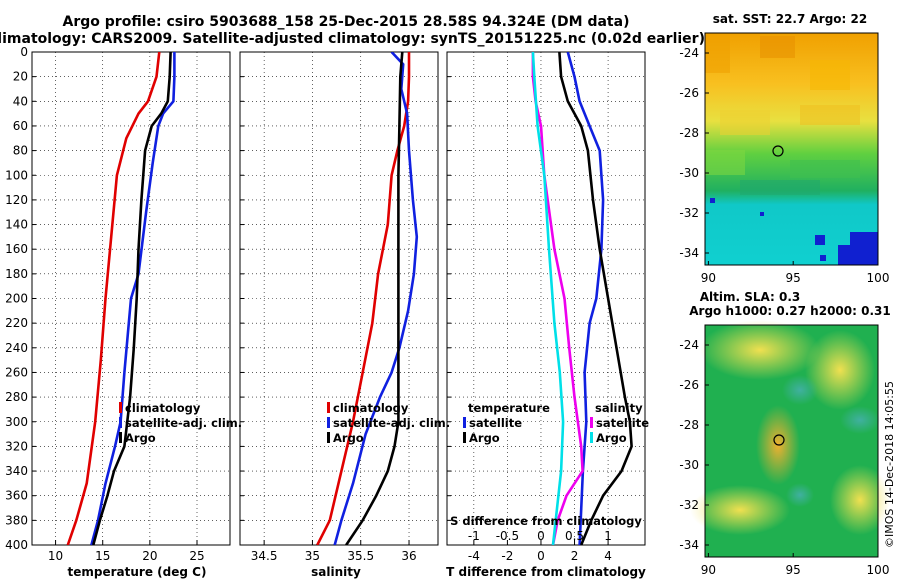  What do you see at coordinates (132, 298) in the screenshot?
I see `temperature-line-argo` at bounding box center [132, 298].